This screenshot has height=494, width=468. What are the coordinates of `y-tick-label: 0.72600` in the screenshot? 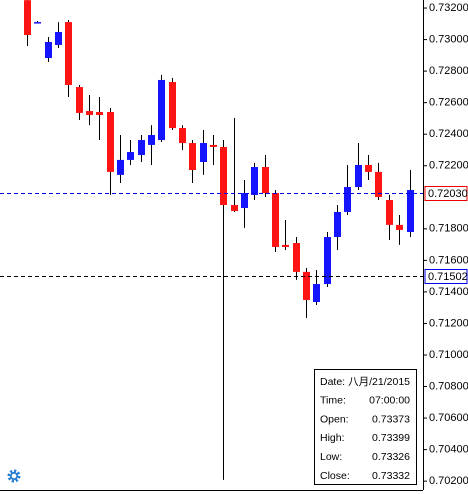 It's located at (448, 103).